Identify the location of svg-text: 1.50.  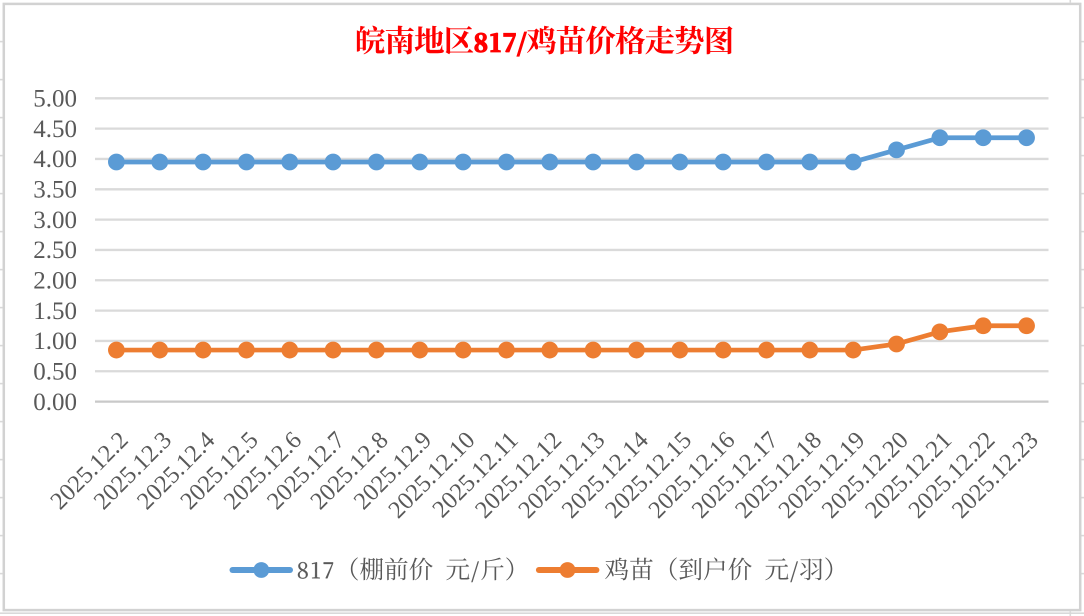
(55, 311).